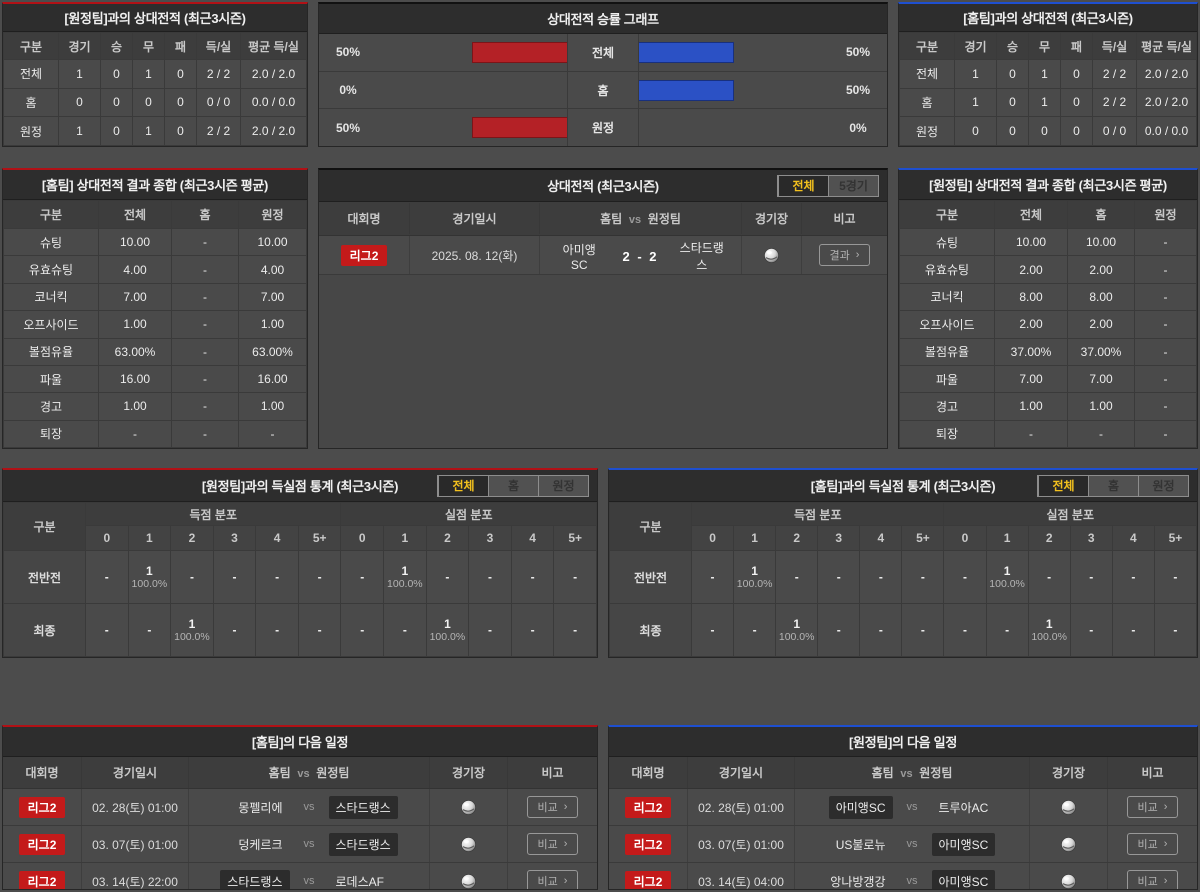  I want to click on match-teams: 앙나방갱강 vs 아미앵SC, so click(911, 876).